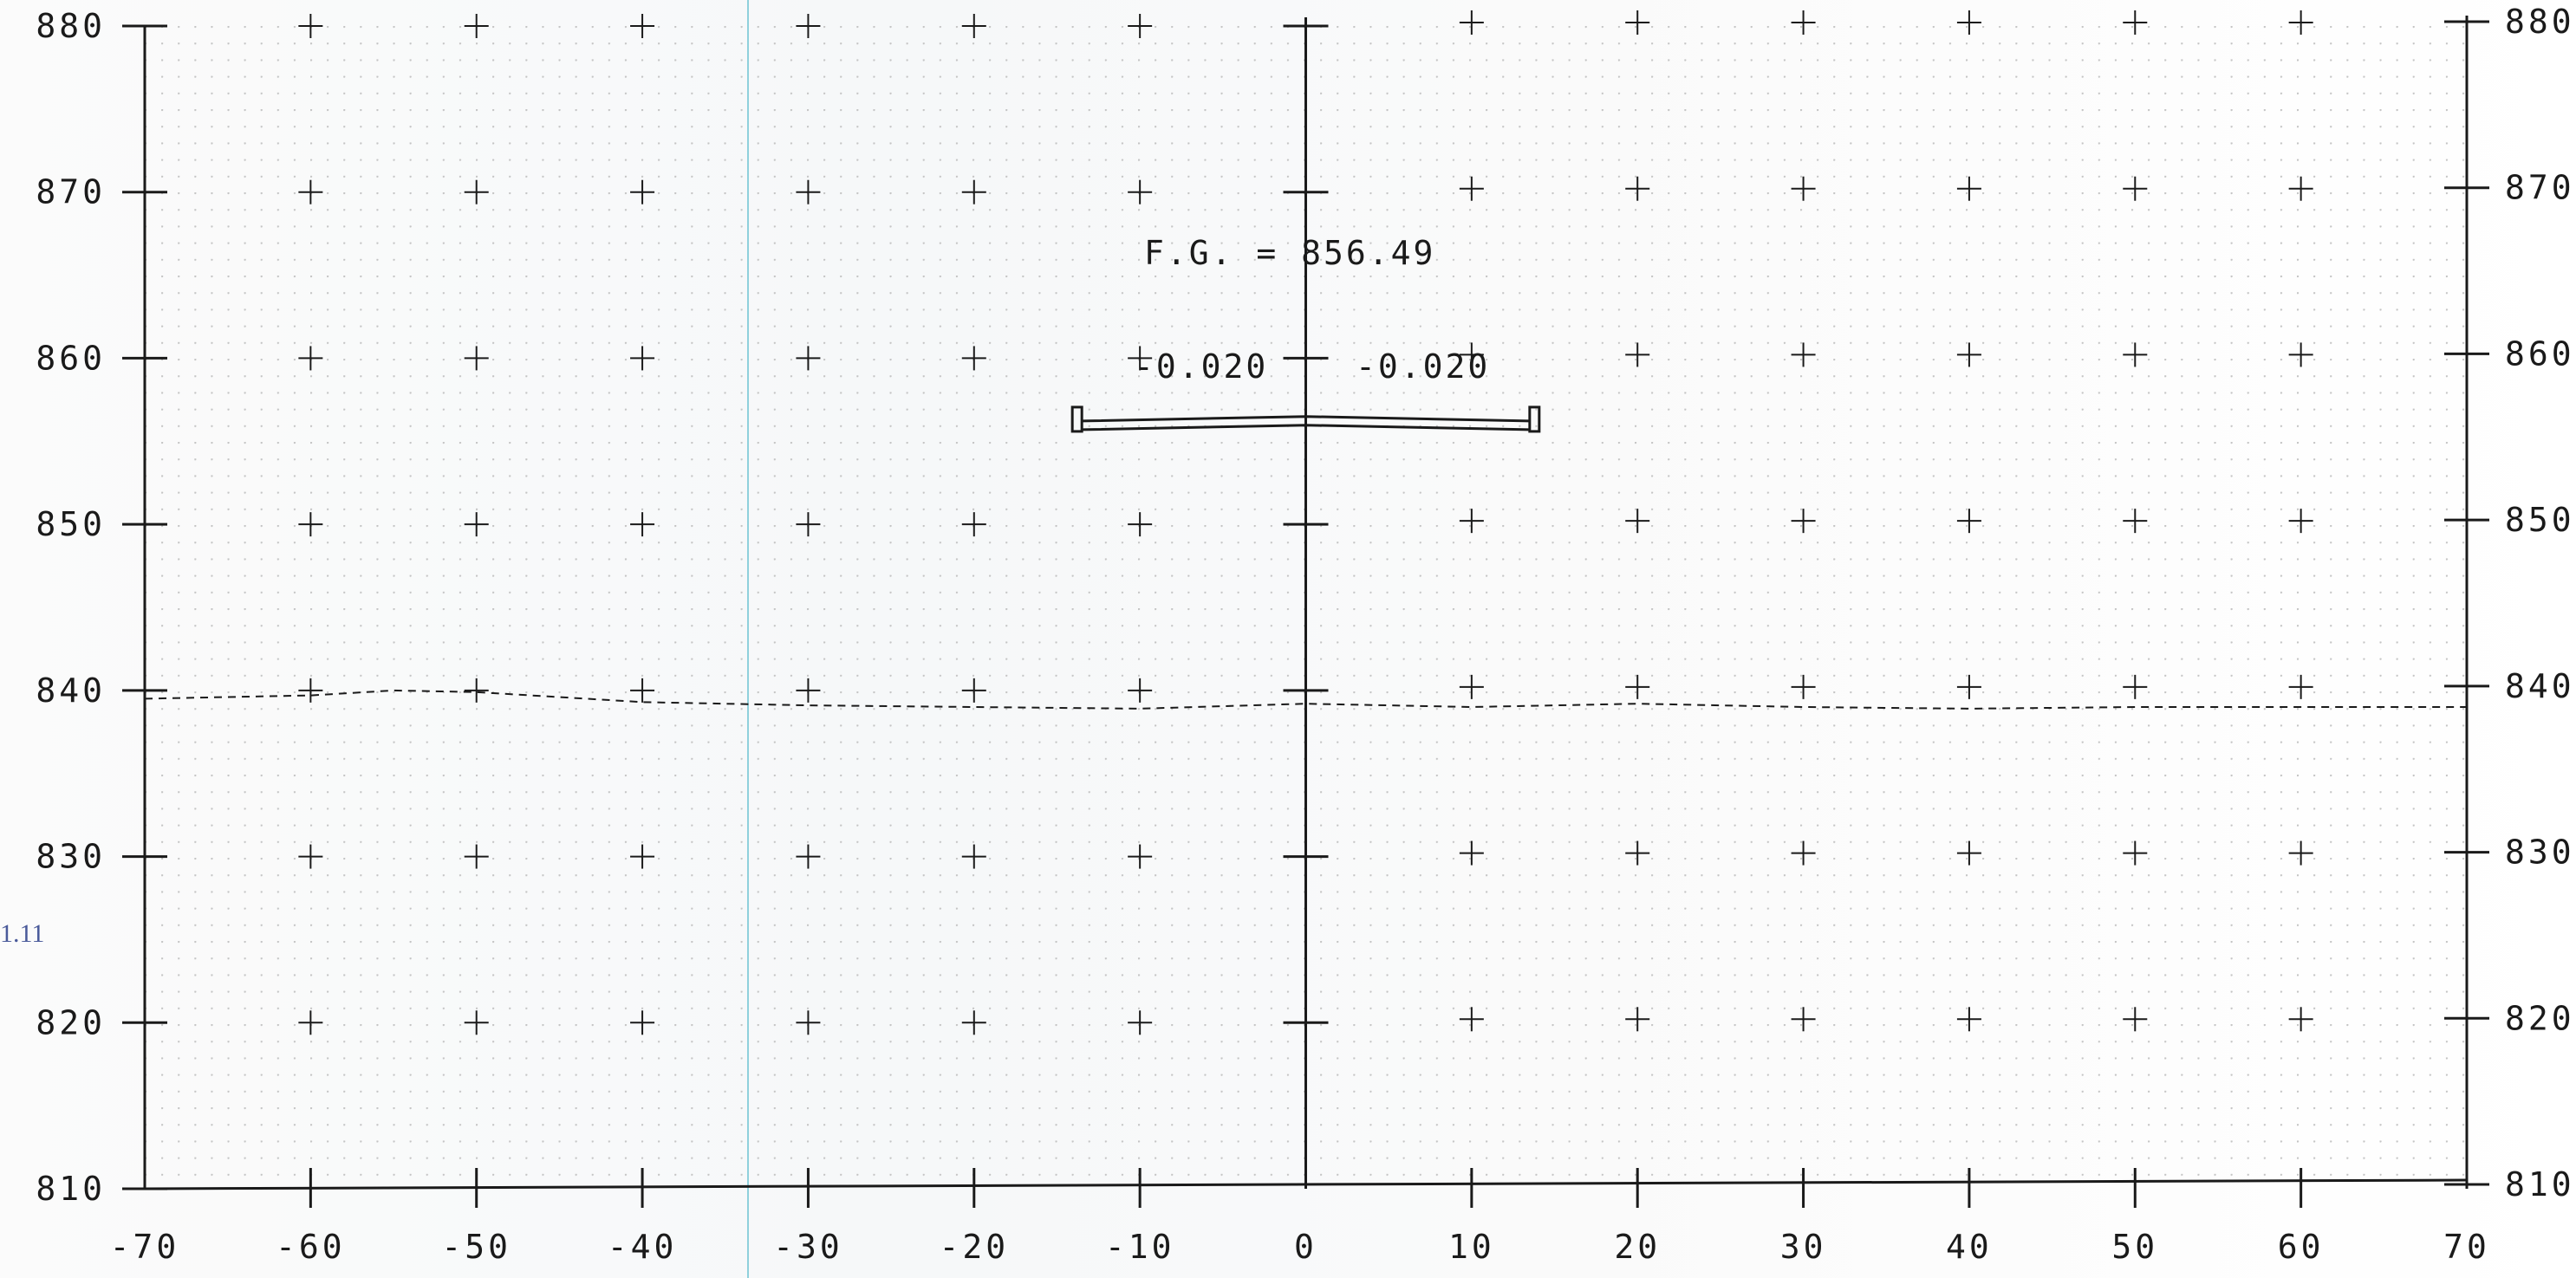  What do you see at coordinates (476, 1247) in the screenshot?
I see `x-tick-label: -50` at bounding box center [476, 1247].